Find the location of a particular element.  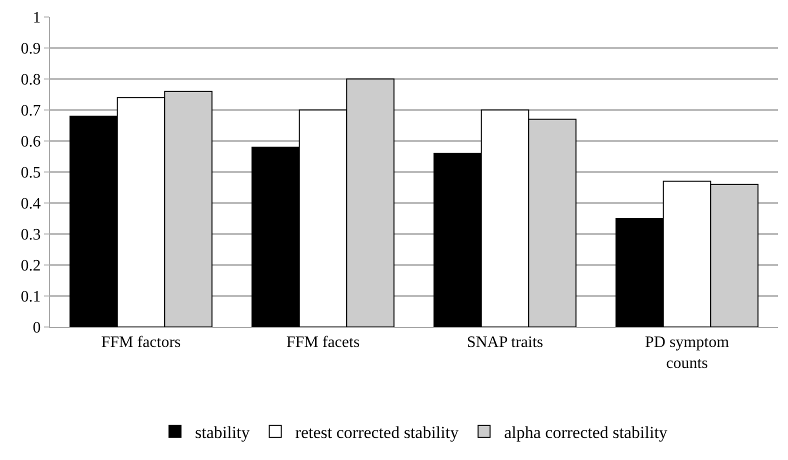

x-tick-label: FFM facets is located at coordinates (323, 343).